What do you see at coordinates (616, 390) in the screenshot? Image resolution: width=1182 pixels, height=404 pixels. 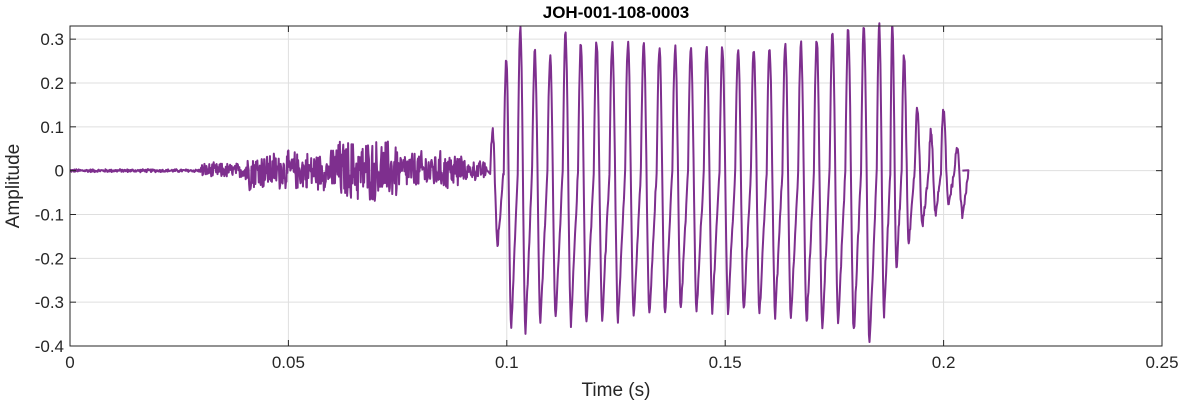 I see `x-axis-label: Time (s)` at bounding box center [616, 390].